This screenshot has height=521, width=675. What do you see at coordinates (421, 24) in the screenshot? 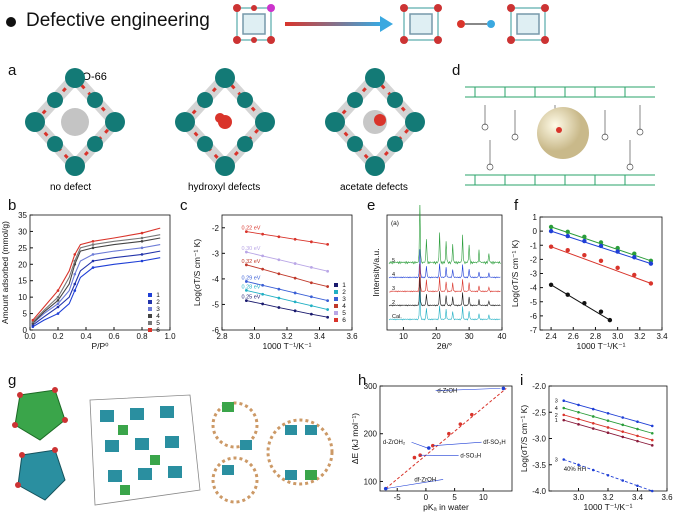
I see `mof-cage-icon` at bounding box center [421, 24].